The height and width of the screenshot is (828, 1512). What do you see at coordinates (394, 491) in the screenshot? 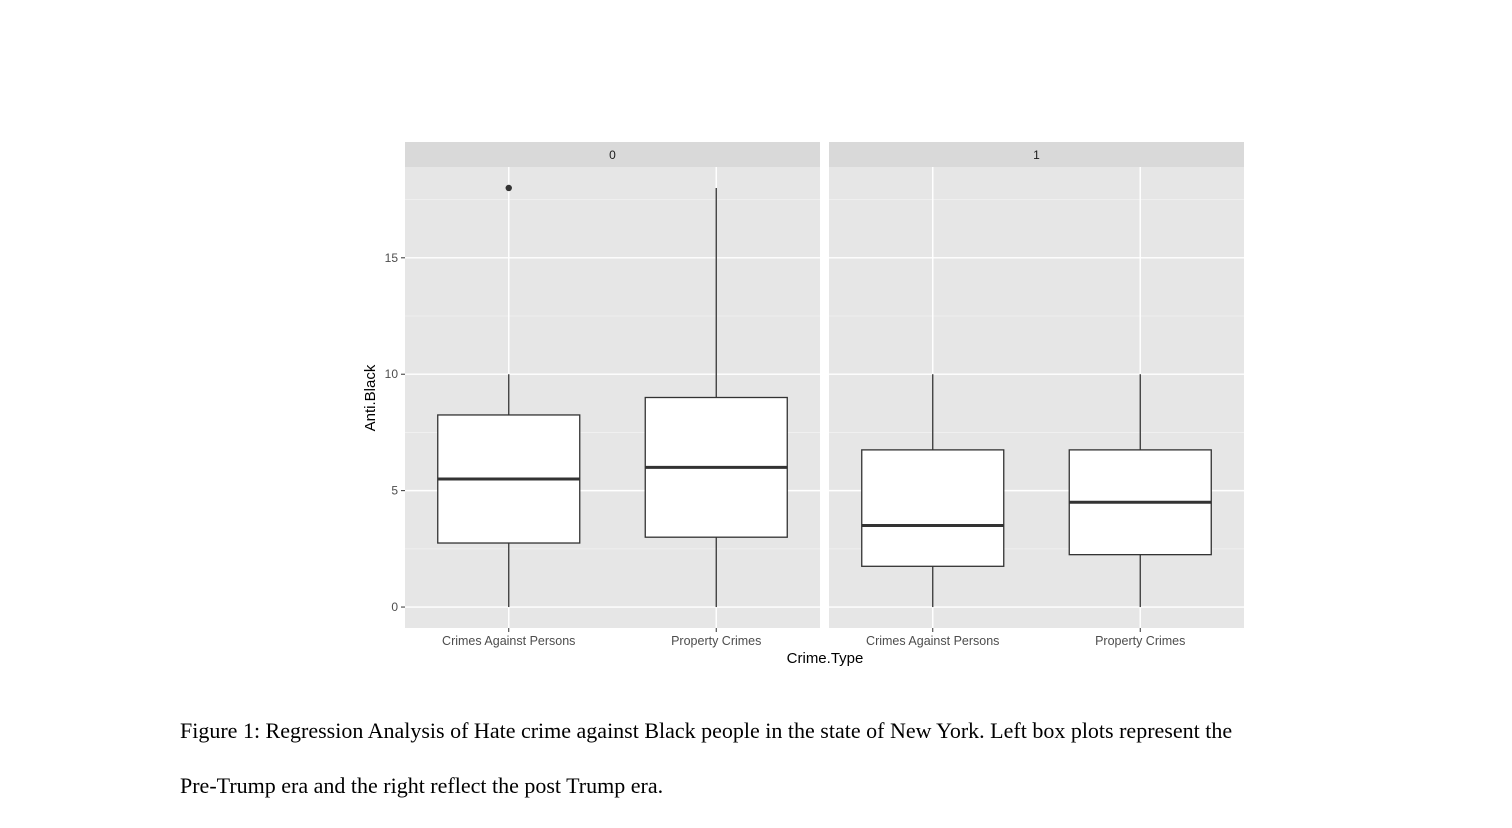
I see `y-tick-label: 5` at bounding box center [394, 491].